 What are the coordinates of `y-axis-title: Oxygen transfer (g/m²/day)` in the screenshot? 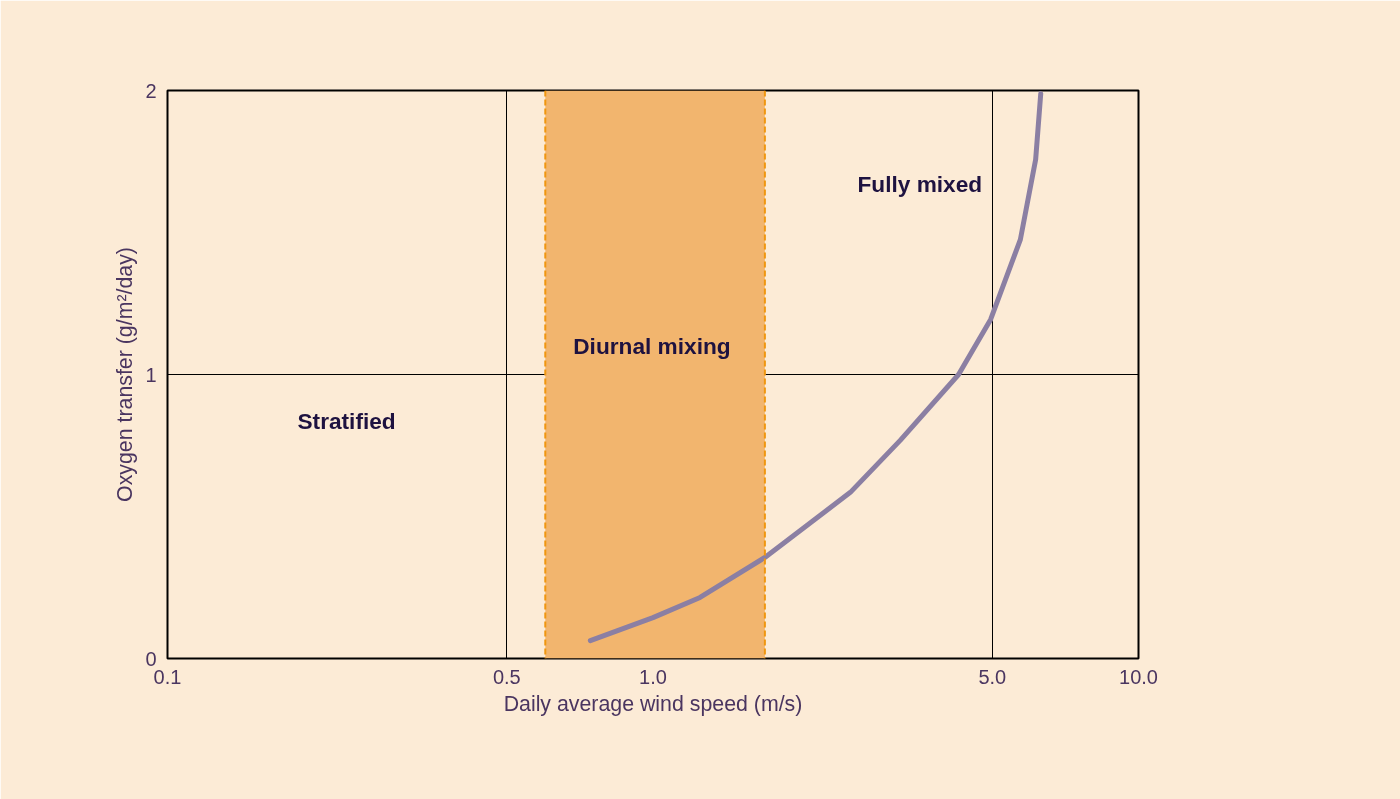 It's located at (125, 374).